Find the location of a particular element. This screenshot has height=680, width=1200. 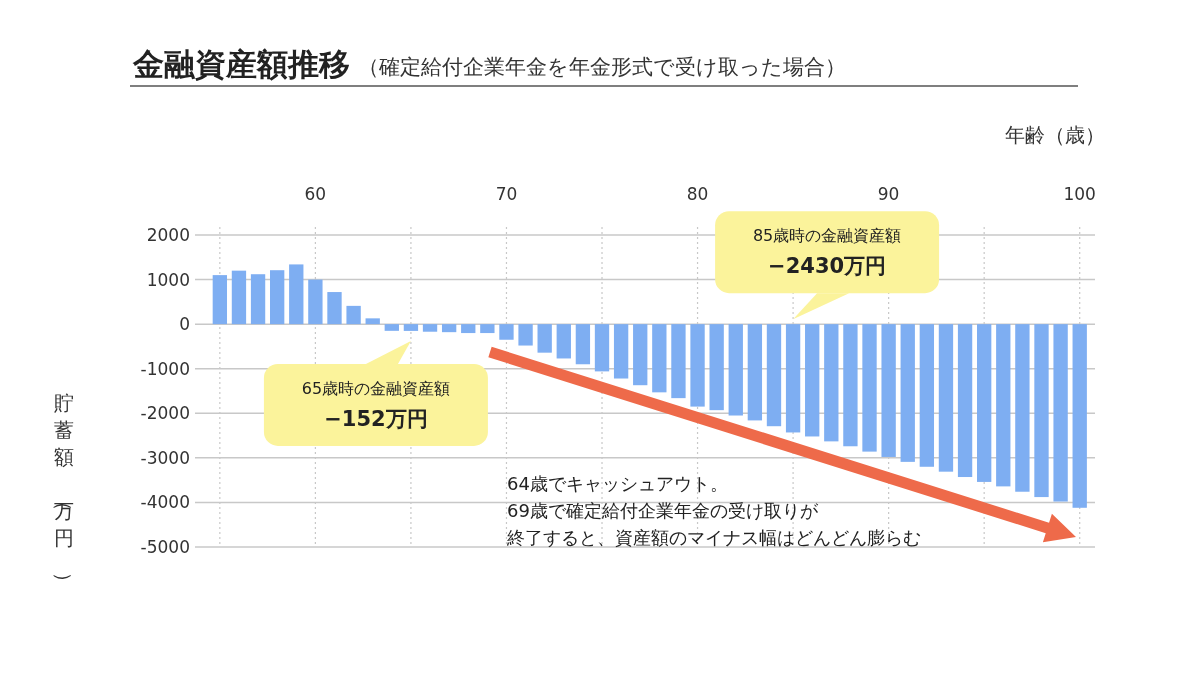

chart-subtitle: （確定給付企業年金を年金形式で受け取った場合） is located at coordinates (602, 67).